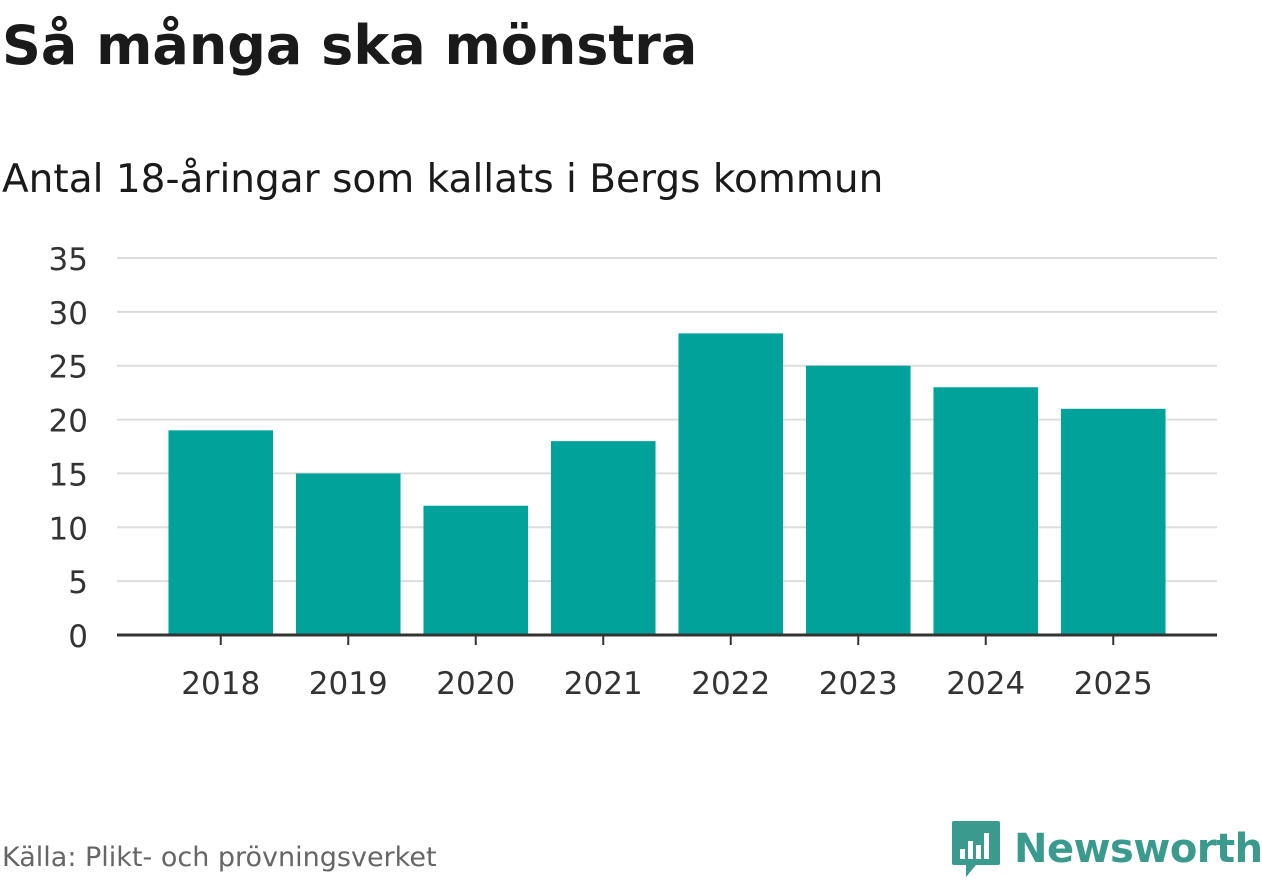 The height and width of the screenshot is (880, 1262). I want to click on y-tick-label: 0, so click(78, 637).